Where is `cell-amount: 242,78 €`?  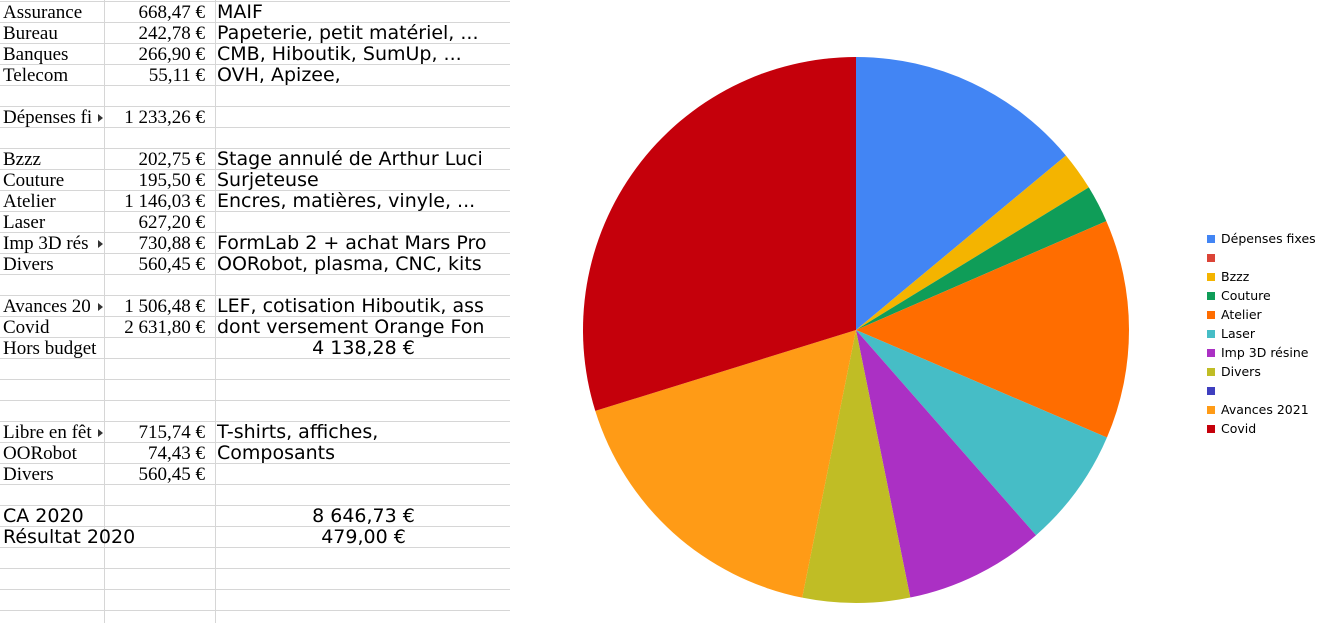
cell-amount: 242,78 € is located at coordinates (172, 33).